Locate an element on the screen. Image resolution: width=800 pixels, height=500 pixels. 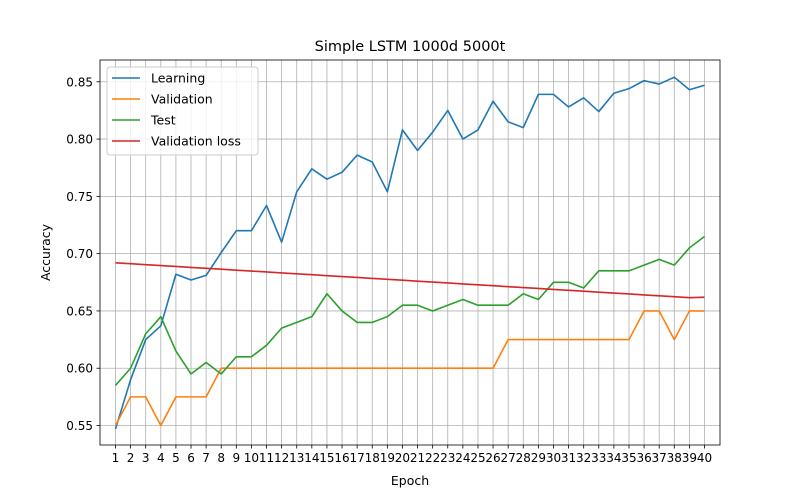
legend-label-test: Test is located at coordinates (163, 120).